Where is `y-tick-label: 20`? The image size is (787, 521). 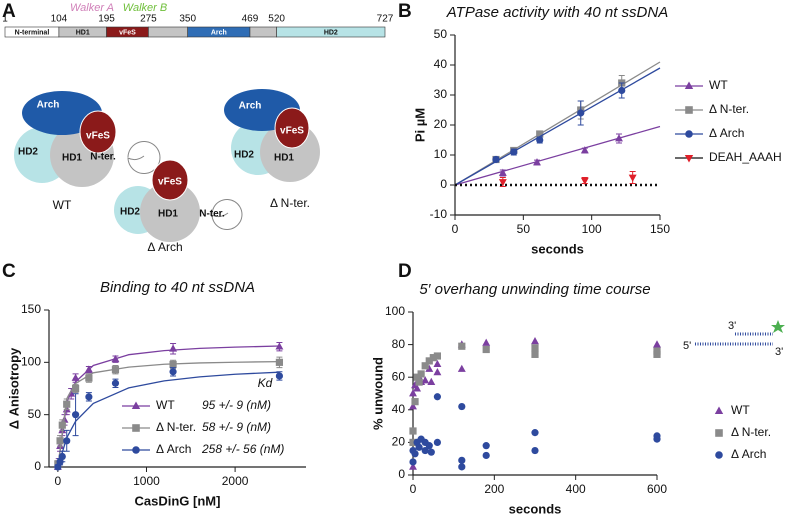 y-tick-label: 20 is located at coordinates (399, 442).